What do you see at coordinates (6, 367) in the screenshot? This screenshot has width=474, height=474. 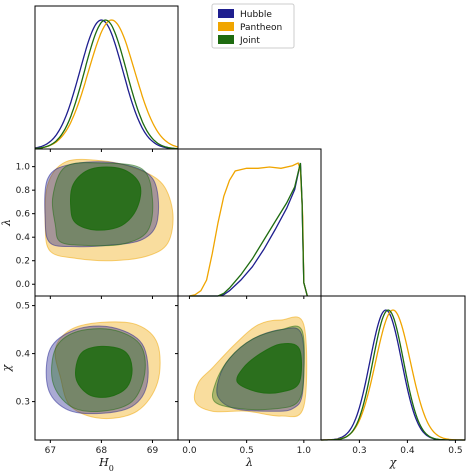 I see `y-axis-label-chi: χ` at bounding box center [6, 367].